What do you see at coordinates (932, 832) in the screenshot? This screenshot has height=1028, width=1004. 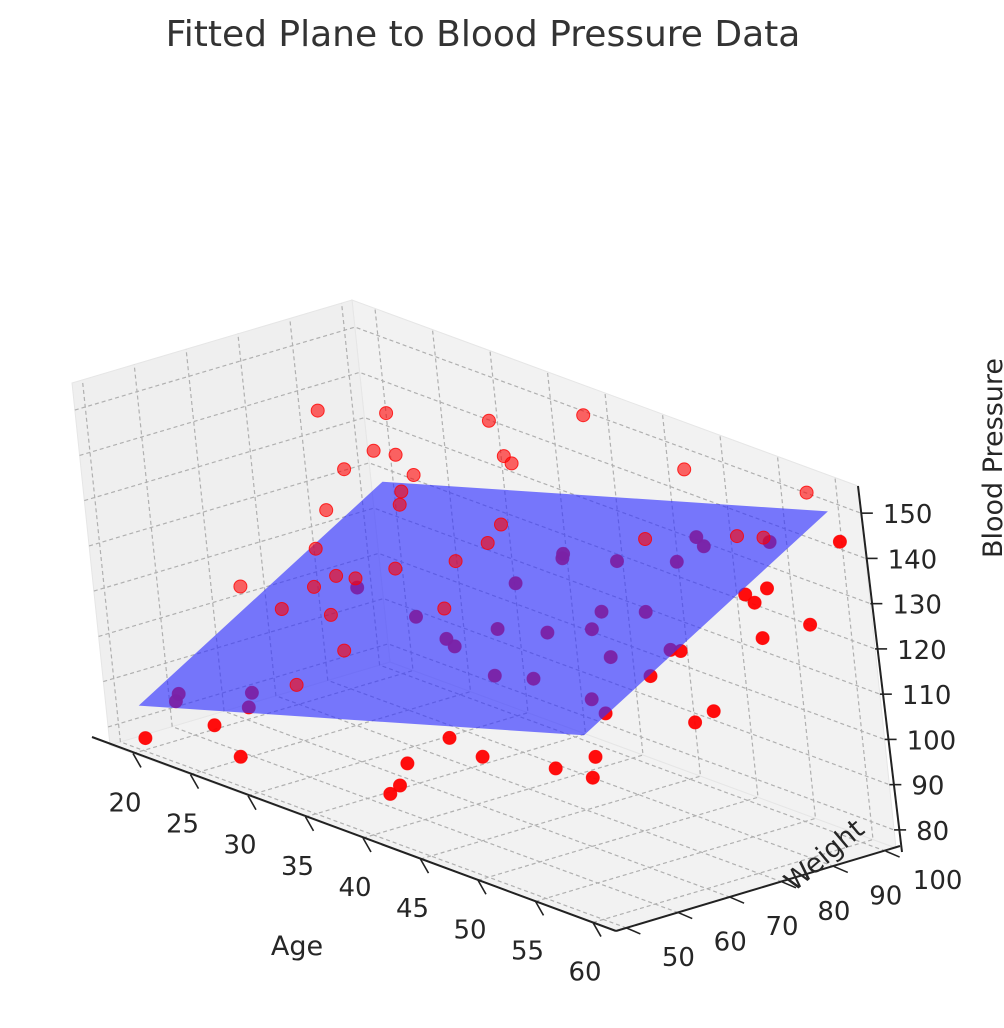 I see `z-tick-label: 80` at bounding box center [932, 832].